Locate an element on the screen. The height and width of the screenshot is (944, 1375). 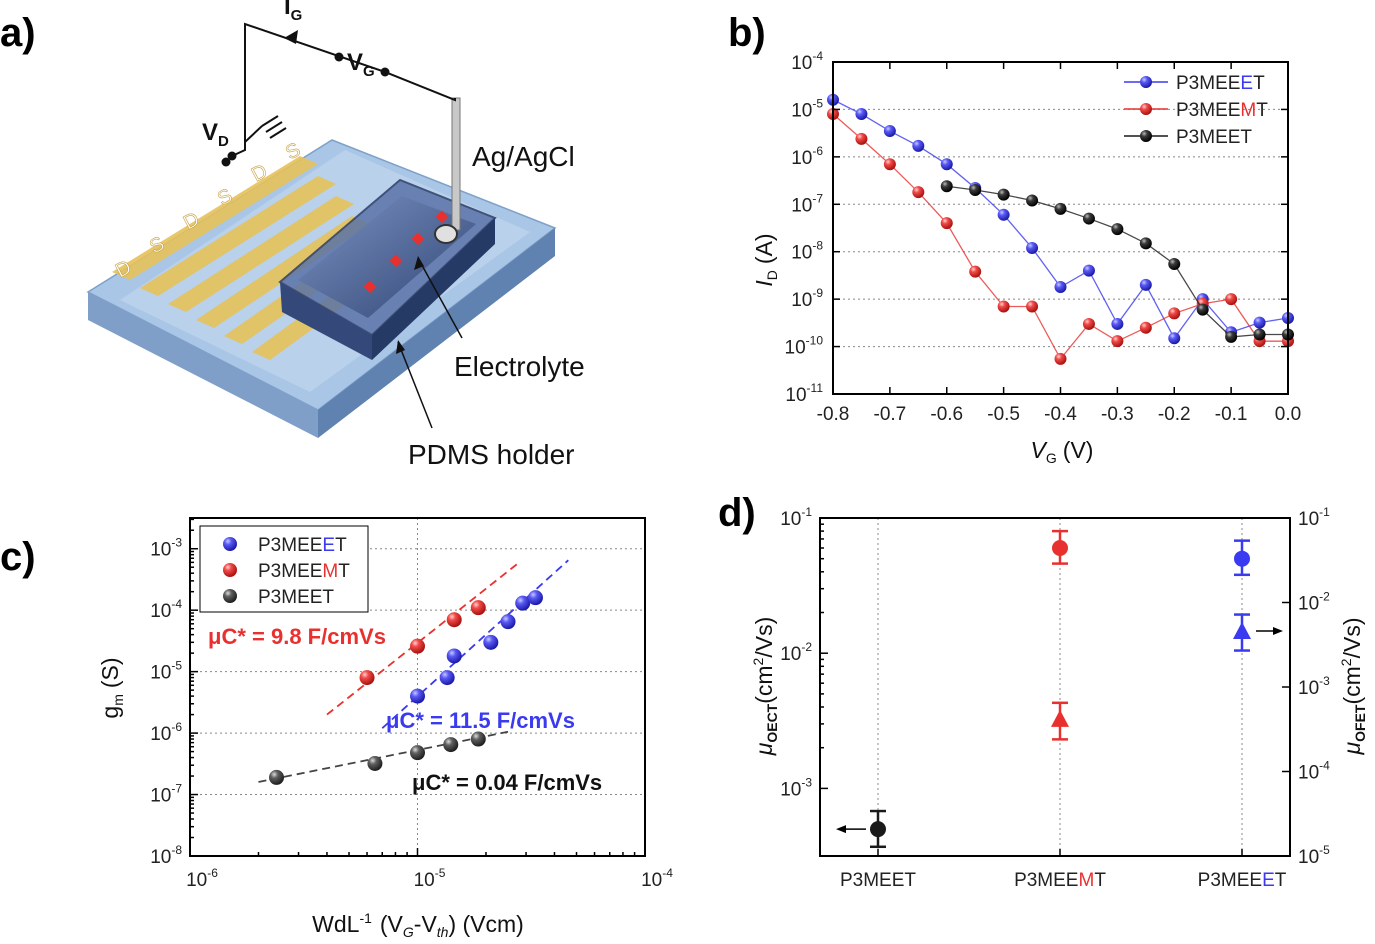
b-series-line is located at coordinates (1060, 237).